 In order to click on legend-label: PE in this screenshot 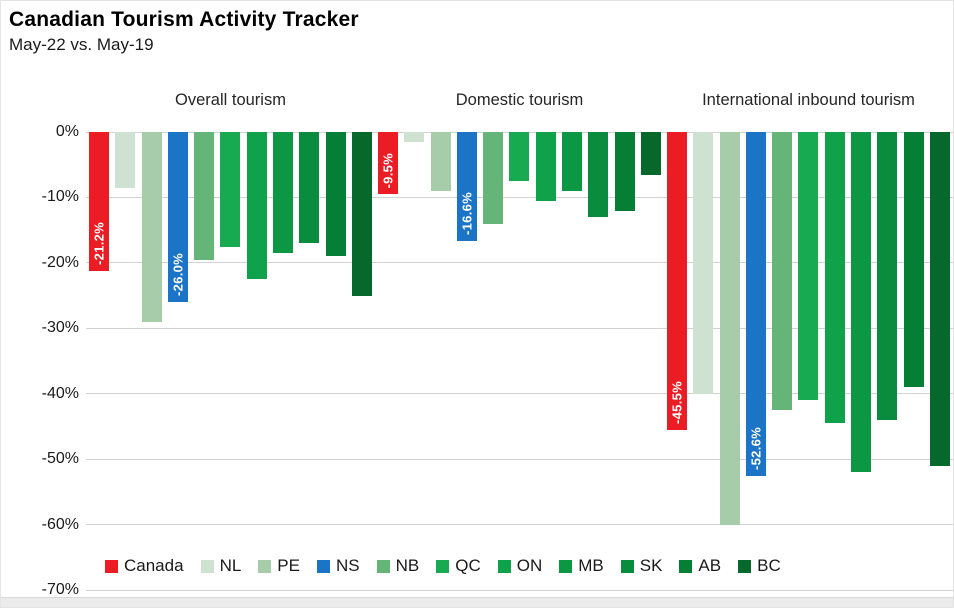, I will do `click(288, 565)`.